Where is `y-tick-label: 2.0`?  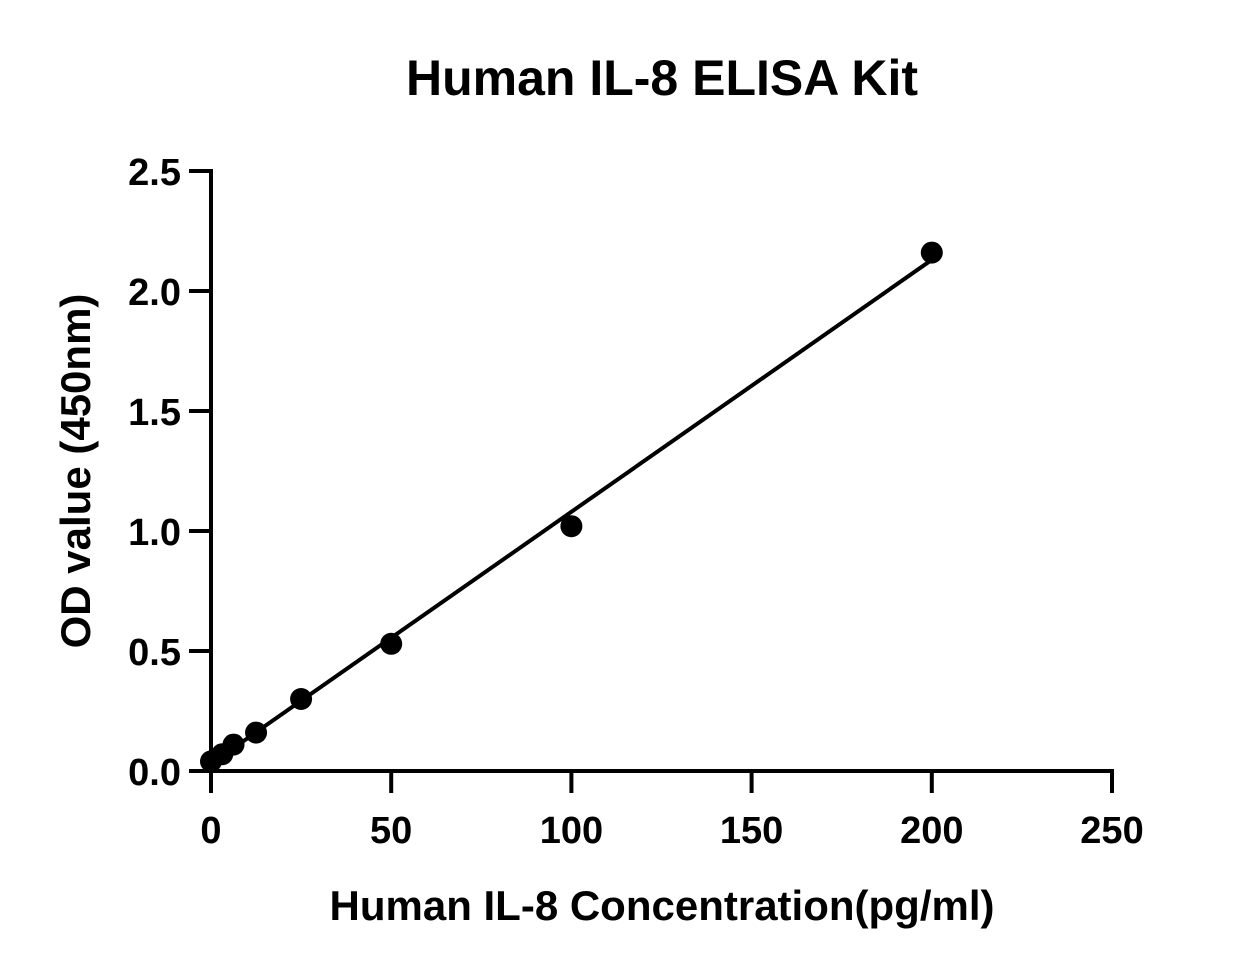 y-tick-label: 2.0 is located at coordinates (154, 293).